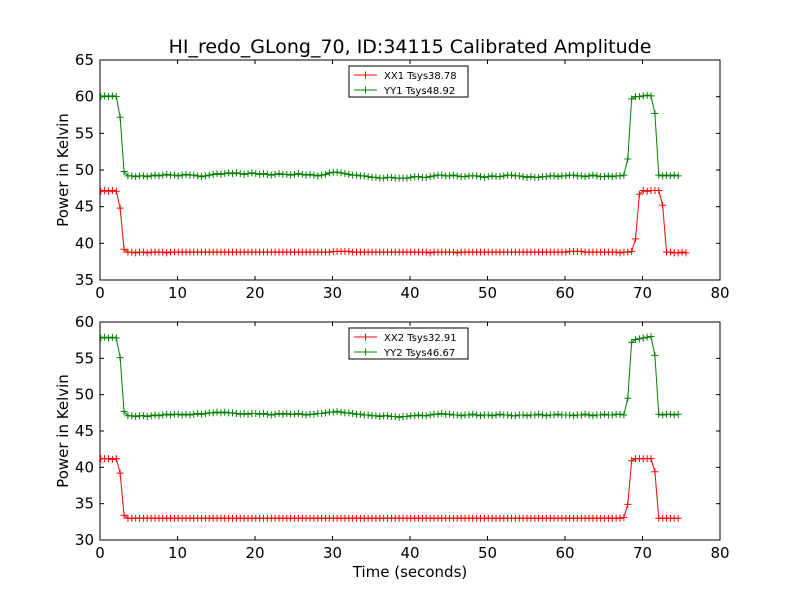 This screenshot has height=600, width=800. I want to click on y-tick-label: 30, so click(84, 540).